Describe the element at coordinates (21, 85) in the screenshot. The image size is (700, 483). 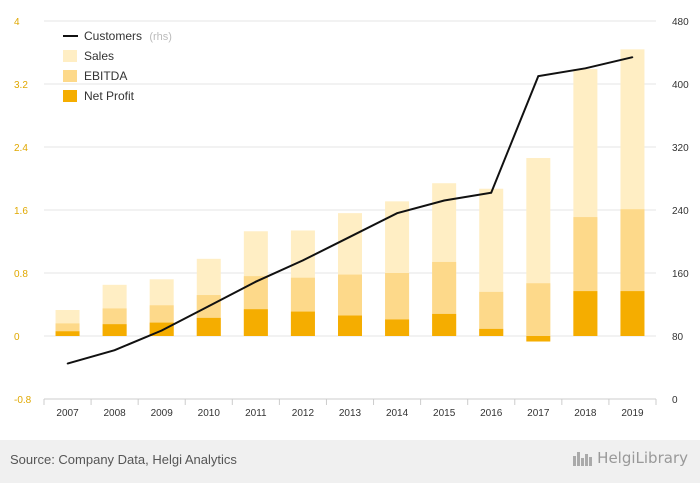
I see `y-left-tick-label: 3.2` at that location.